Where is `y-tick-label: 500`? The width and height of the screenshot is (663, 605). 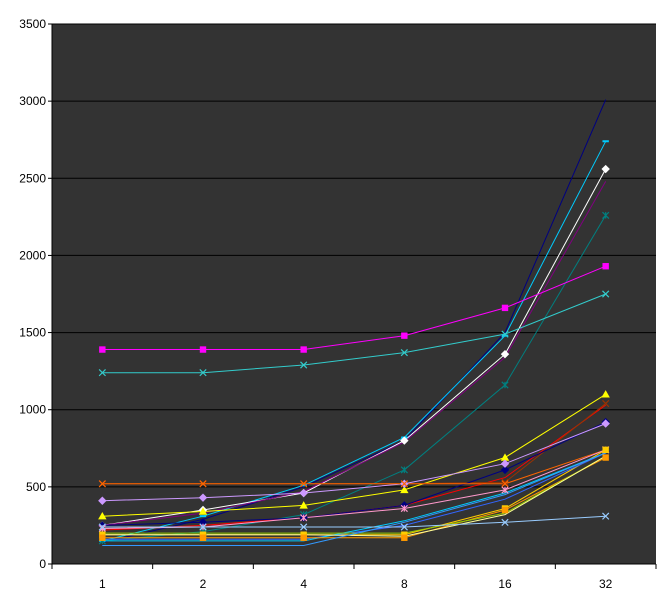
y-tick-label: 500 is located at coordinates (36, 487).